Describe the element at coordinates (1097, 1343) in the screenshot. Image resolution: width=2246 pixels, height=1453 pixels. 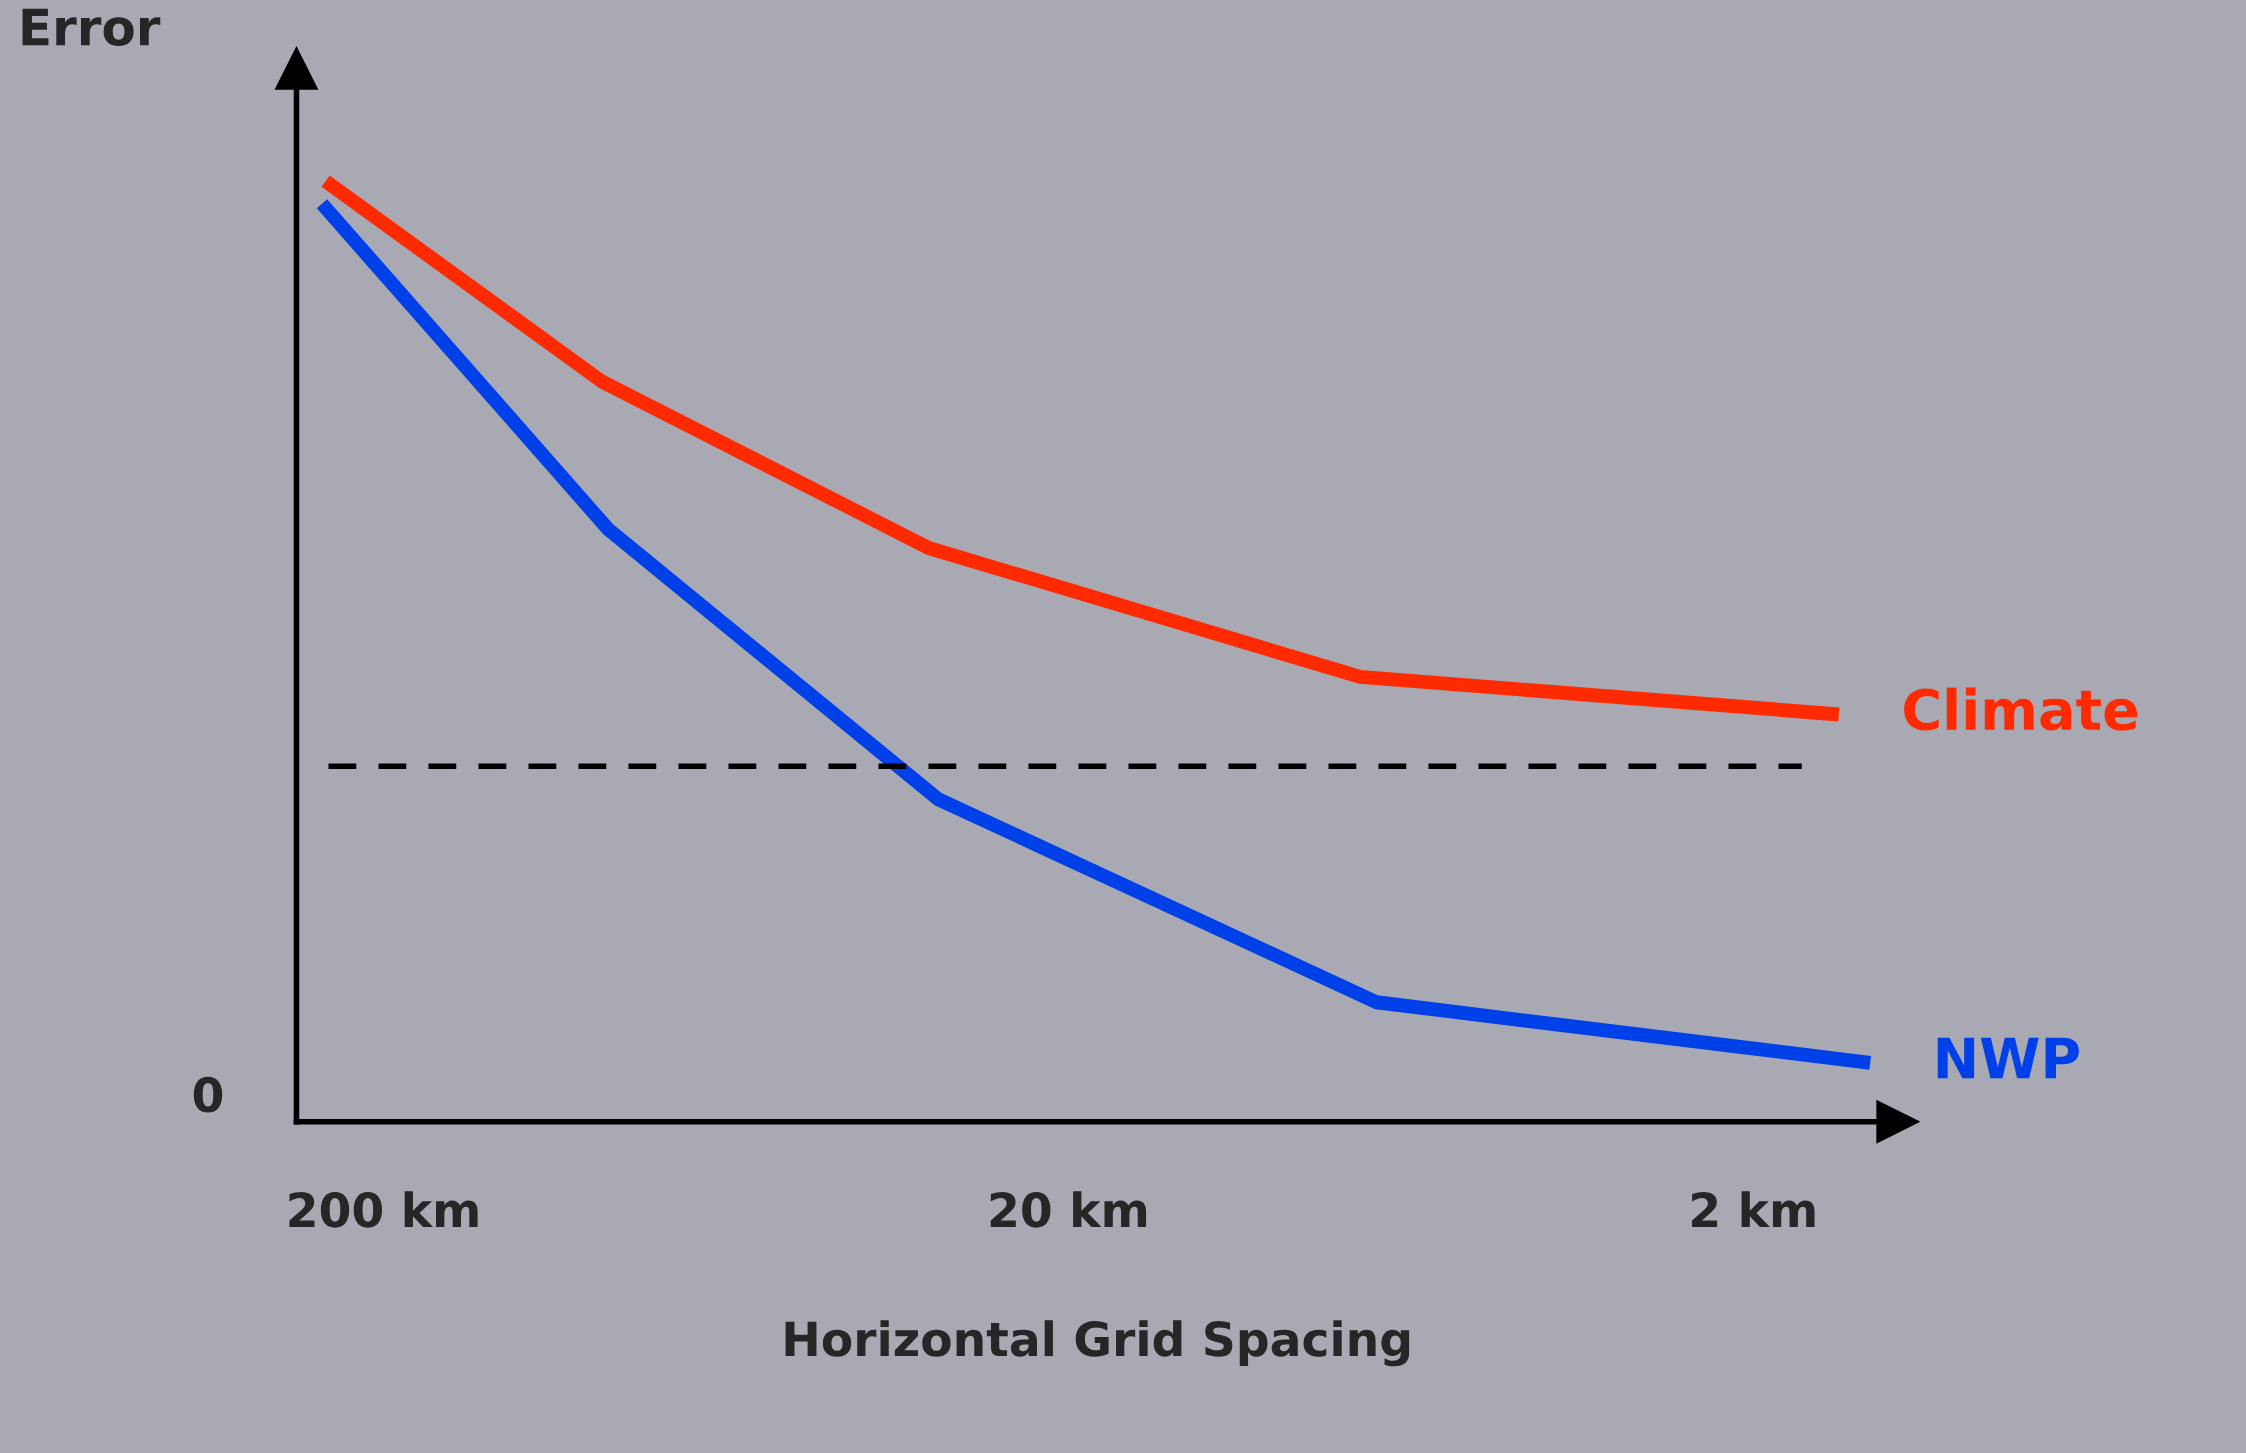
I see `x-axis-title: Horizontal Grid Spacing` at that location.